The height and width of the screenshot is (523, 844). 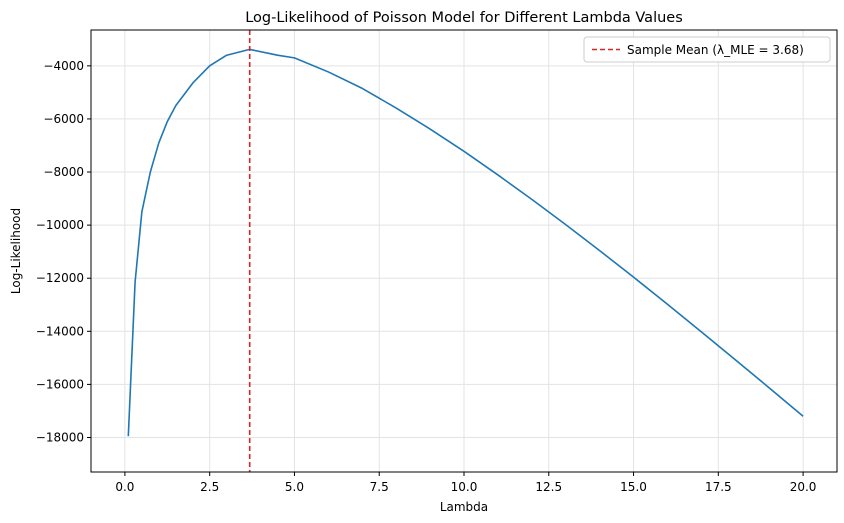 What do you see at coordinates (294, 487) in the screenshot?
I see `x-tick-label: 5.0` at bounding box center [294, 487].